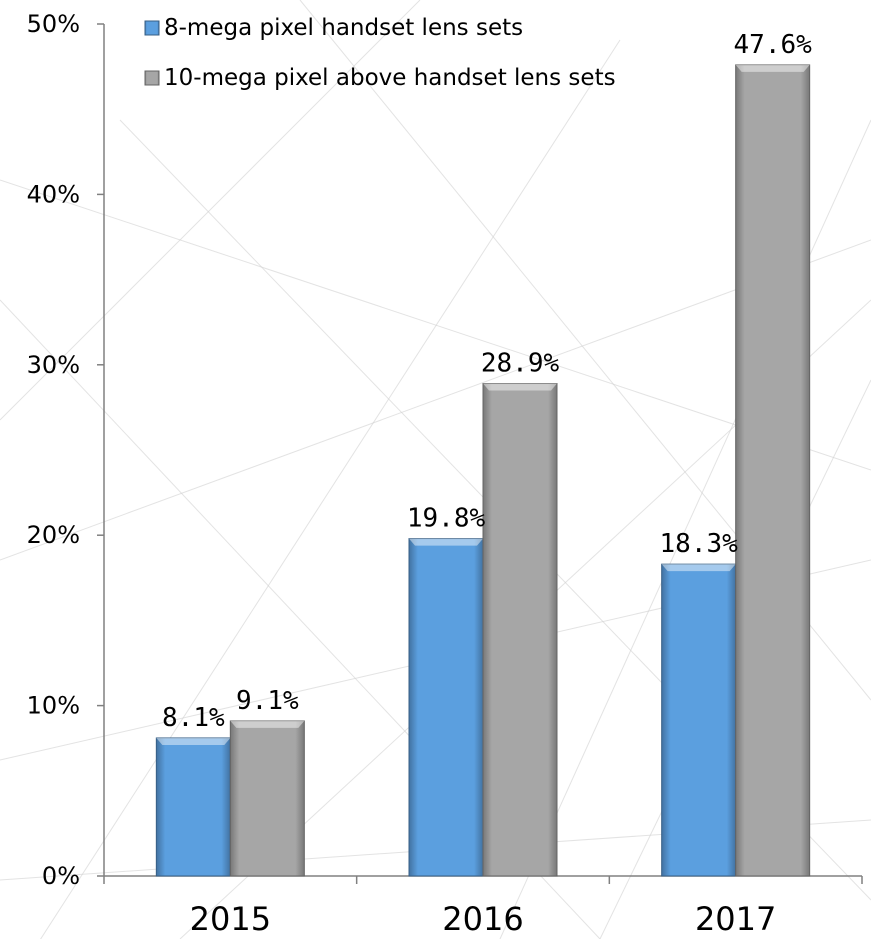  What do you see at coordinates (446, 519) in the screenshot?
I see `data-label: 19.8%` at bounding box center [446, 519].